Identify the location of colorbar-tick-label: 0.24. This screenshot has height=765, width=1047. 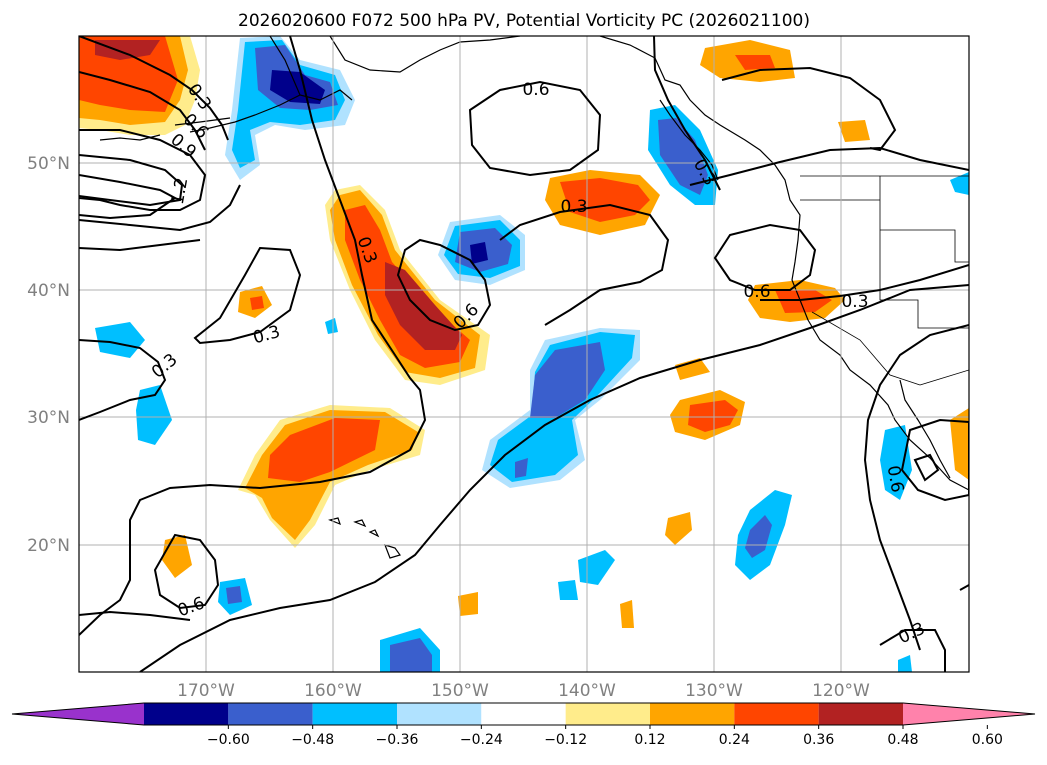
(734, 740).